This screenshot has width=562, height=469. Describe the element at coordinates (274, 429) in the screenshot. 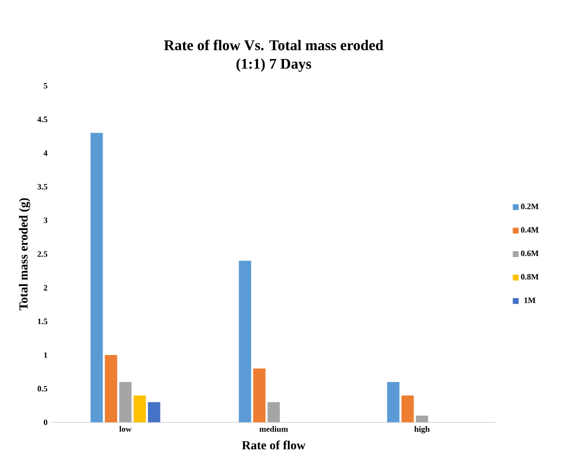

I see `x-tick-label: medium` at that location.